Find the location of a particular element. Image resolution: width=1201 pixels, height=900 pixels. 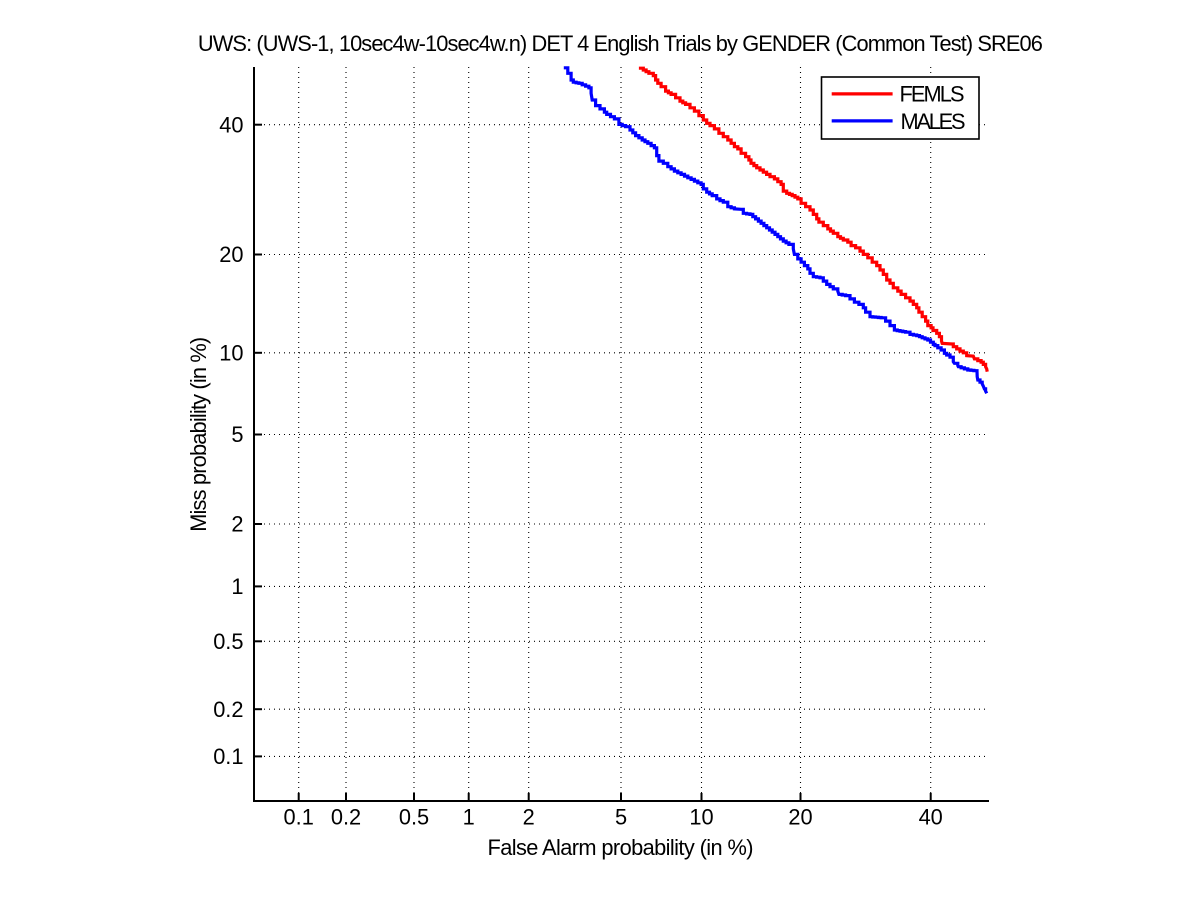

svg-text: Miss probability (in %) is located at coordinates (198, 434).